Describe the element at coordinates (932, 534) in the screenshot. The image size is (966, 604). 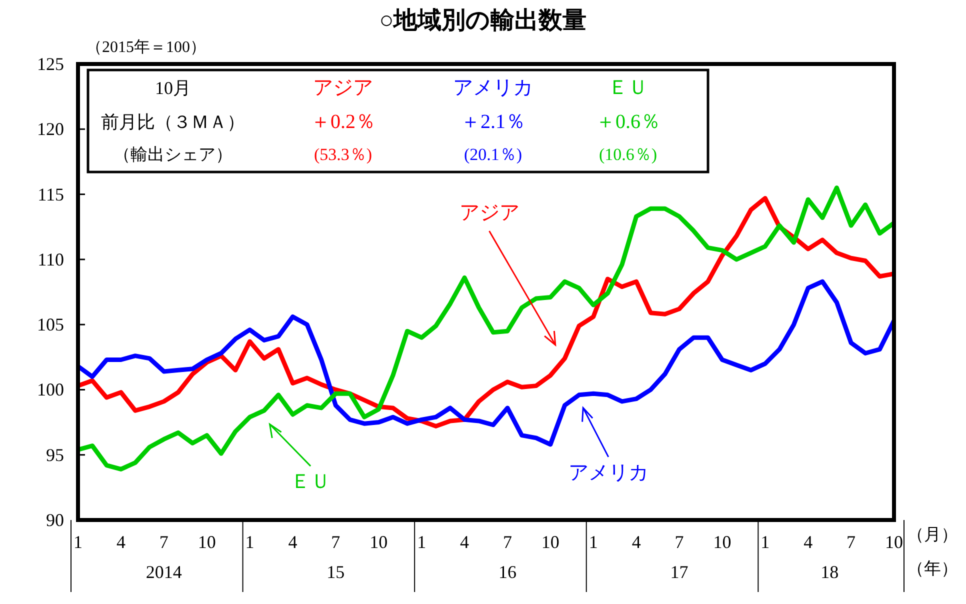
I see `x-axis-title: （月）` at that location.